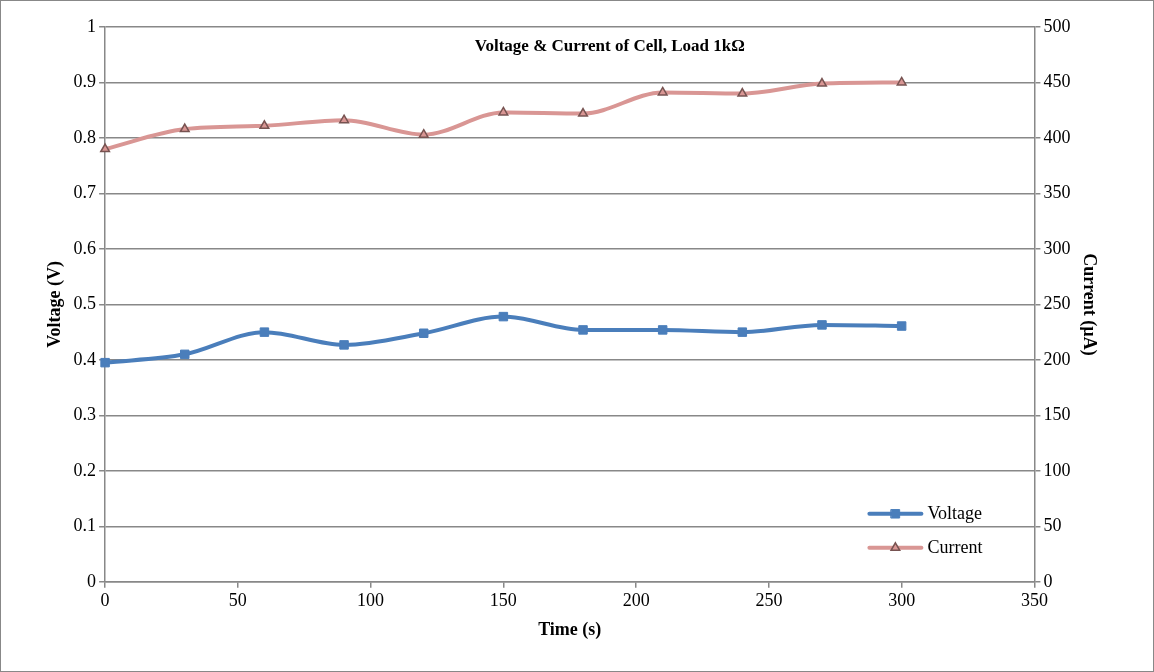 Image resolution: width=1154 pixels, height=672 pixels. I want to click on legend-label: Current, so click(955, 546).